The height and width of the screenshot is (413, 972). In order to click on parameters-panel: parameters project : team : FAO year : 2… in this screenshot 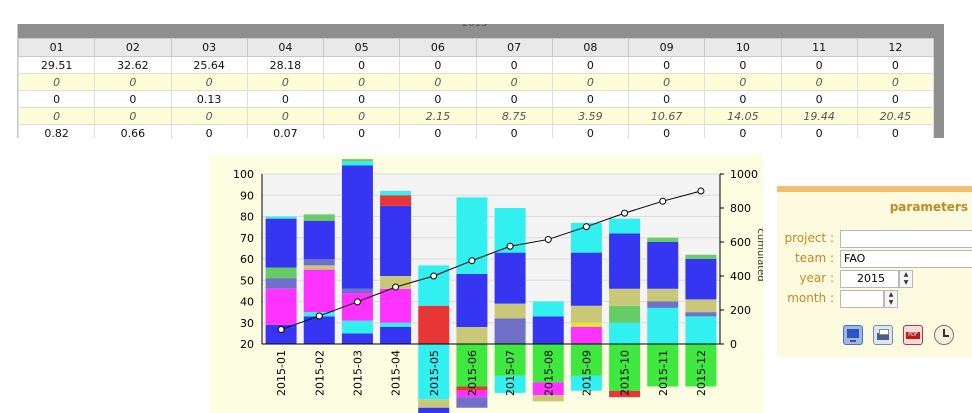, I will do `click(874, 271)`.